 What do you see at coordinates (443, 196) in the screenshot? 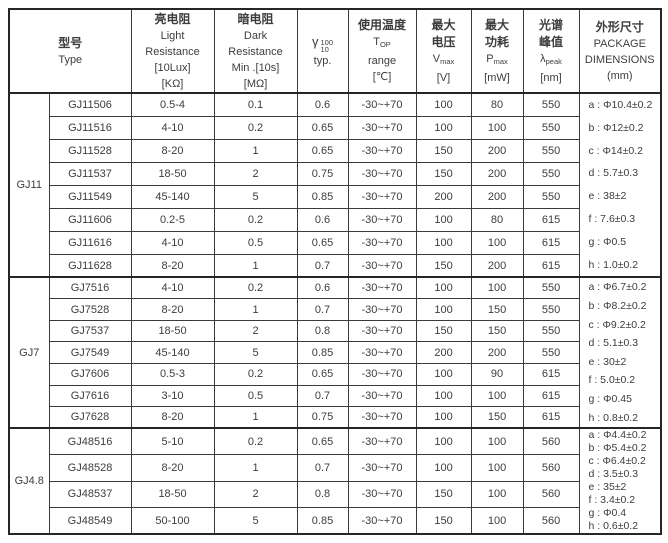
I see `cell-vmax: 200` at bounding box center [443, 196].